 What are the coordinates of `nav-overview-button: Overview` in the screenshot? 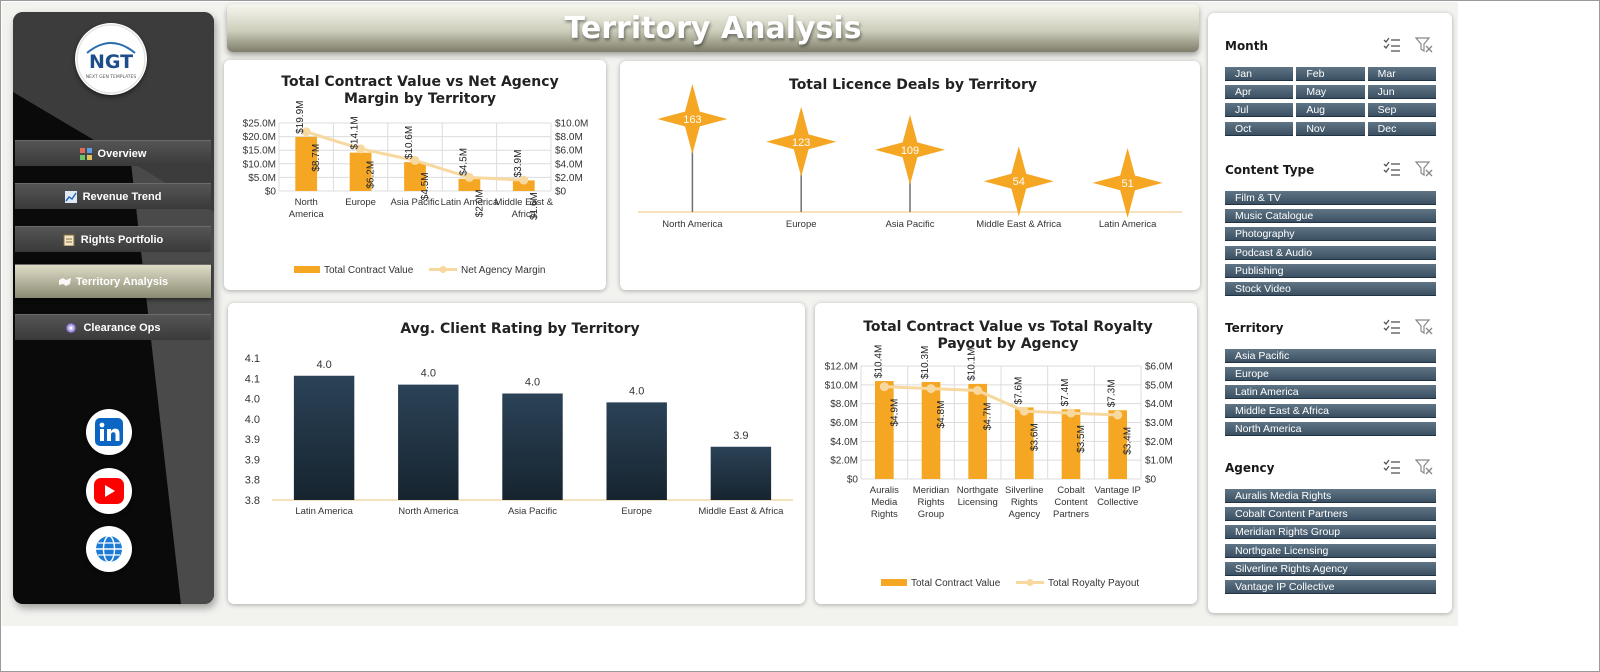 It's located at (113, 153).